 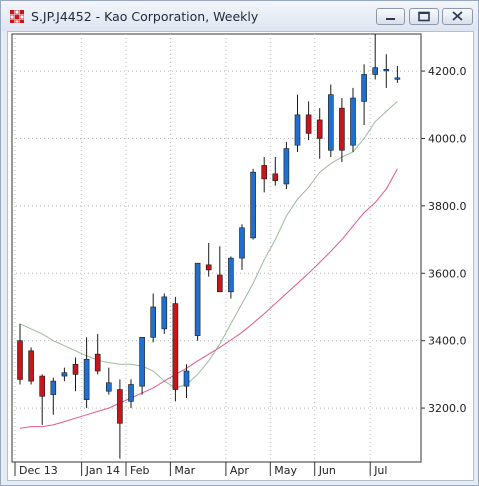 I want to click on minimize-button, so click(x=390, y=16).